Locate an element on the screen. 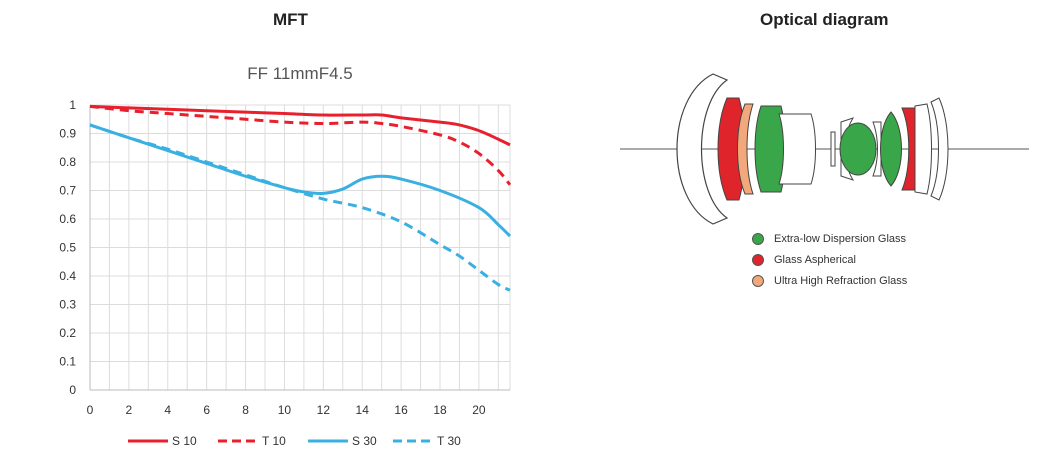  mft-heading: MFT is located at coordinates (290, 19).